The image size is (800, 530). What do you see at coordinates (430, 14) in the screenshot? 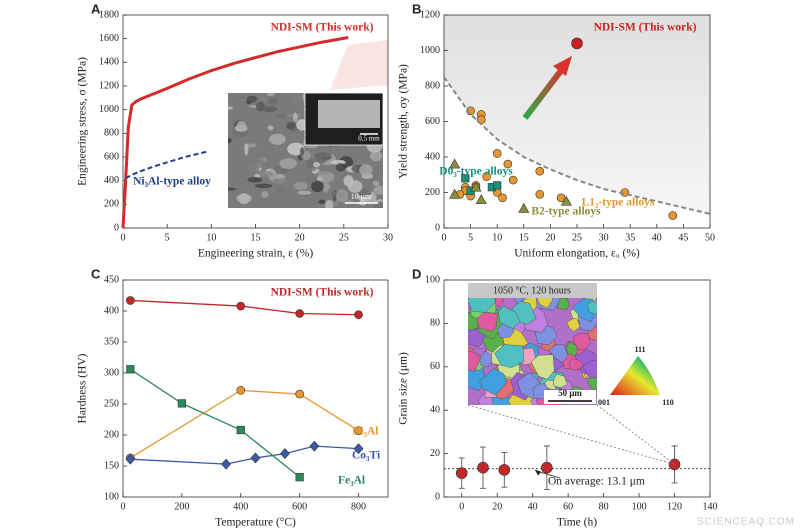
I see `y-tick-label: 1200` at bounding box center [430, 14].